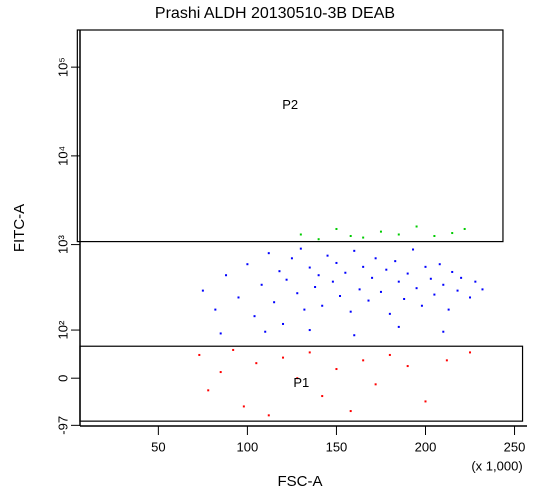 Image resolution: width=537 pixels, height=494 pixels. Describe the element at coordinates (301, 382) in the screenshot. I see `gate-label: P1` at that location.